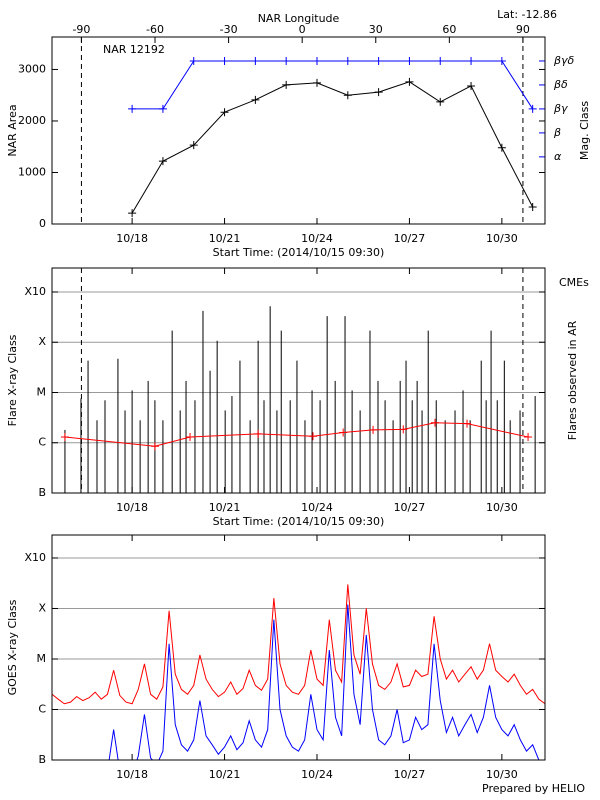 The height and width of the screenshot is (800, 600). What do you see at coordinates (302, 29) in the screenshot?
I see `x2-tick-label: 0` at bounding box center [302, 29].